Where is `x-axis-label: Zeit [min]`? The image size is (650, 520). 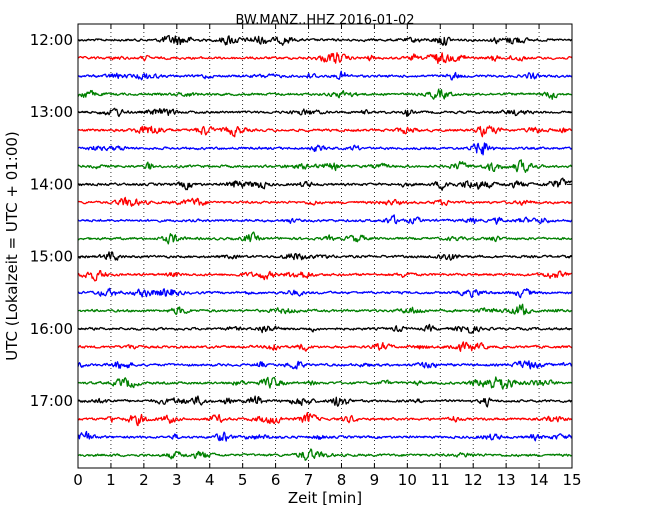
x-axis-label: Zeit [min] is located at coordinates (325, 498).